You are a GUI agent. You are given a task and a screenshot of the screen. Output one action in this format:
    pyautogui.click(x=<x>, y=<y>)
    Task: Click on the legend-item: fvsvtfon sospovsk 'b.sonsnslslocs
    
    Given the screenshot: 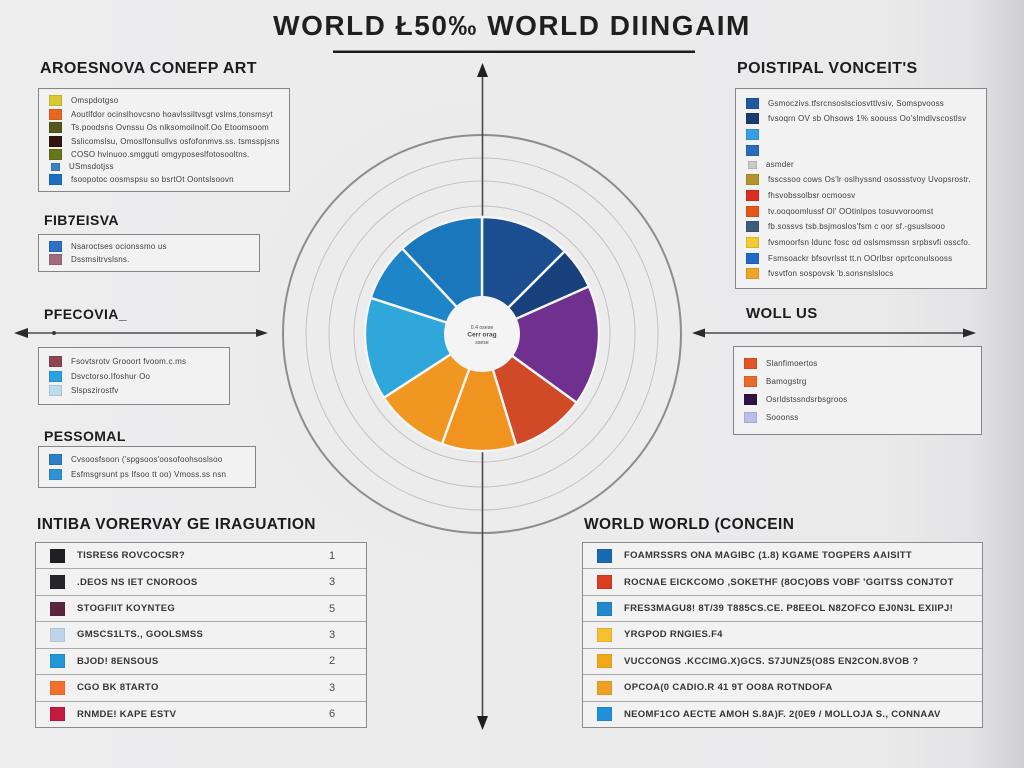 What is the action you would take?
    pyautogui.click(x=861, y=274)
    